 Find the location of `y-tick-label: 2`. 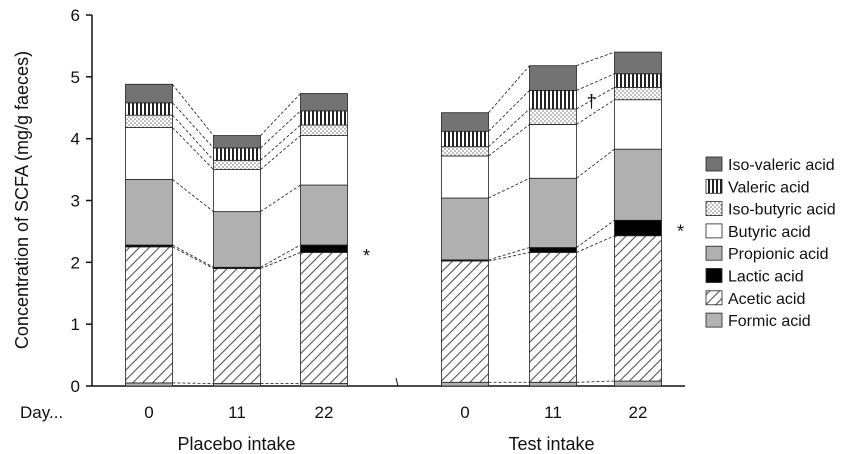

y-tick-label: 2 is located at coordinates (75, 262).